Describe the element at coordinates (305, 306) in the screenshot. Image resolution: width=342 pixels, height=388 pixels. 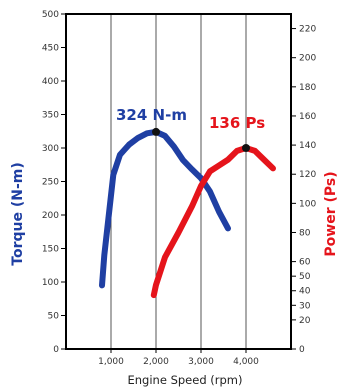
I see `y-right-tick-label: 30` at that location.